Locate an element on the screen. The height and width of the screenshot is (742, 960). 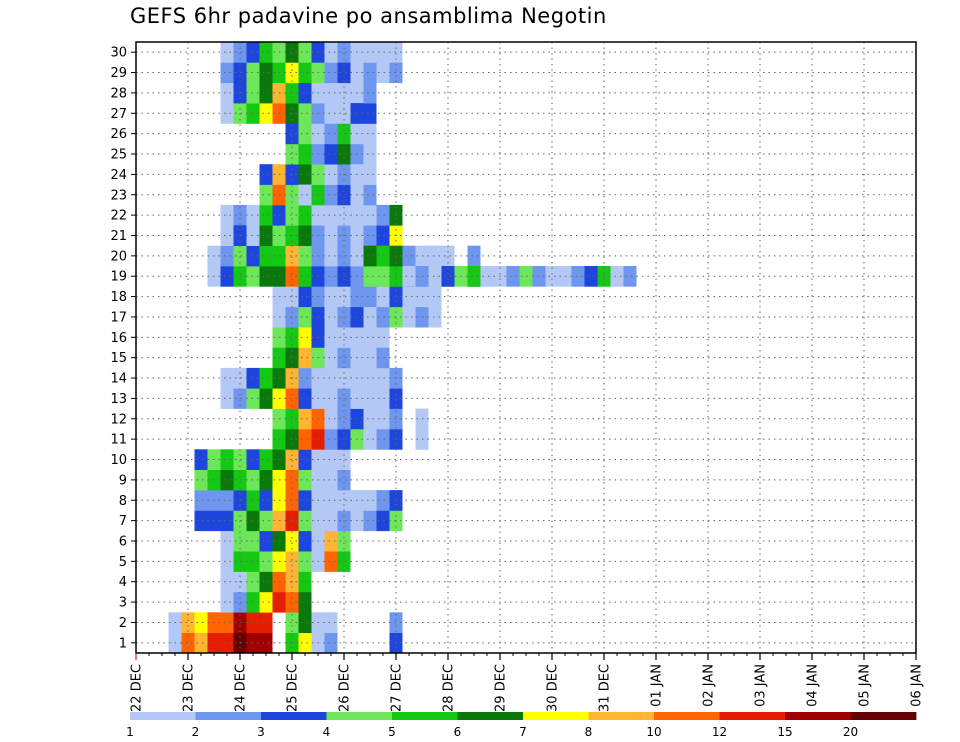
color-legend: 1 2 3 4 5 6 7 8 10 12 15 20 is located at coordinates (521, 725).